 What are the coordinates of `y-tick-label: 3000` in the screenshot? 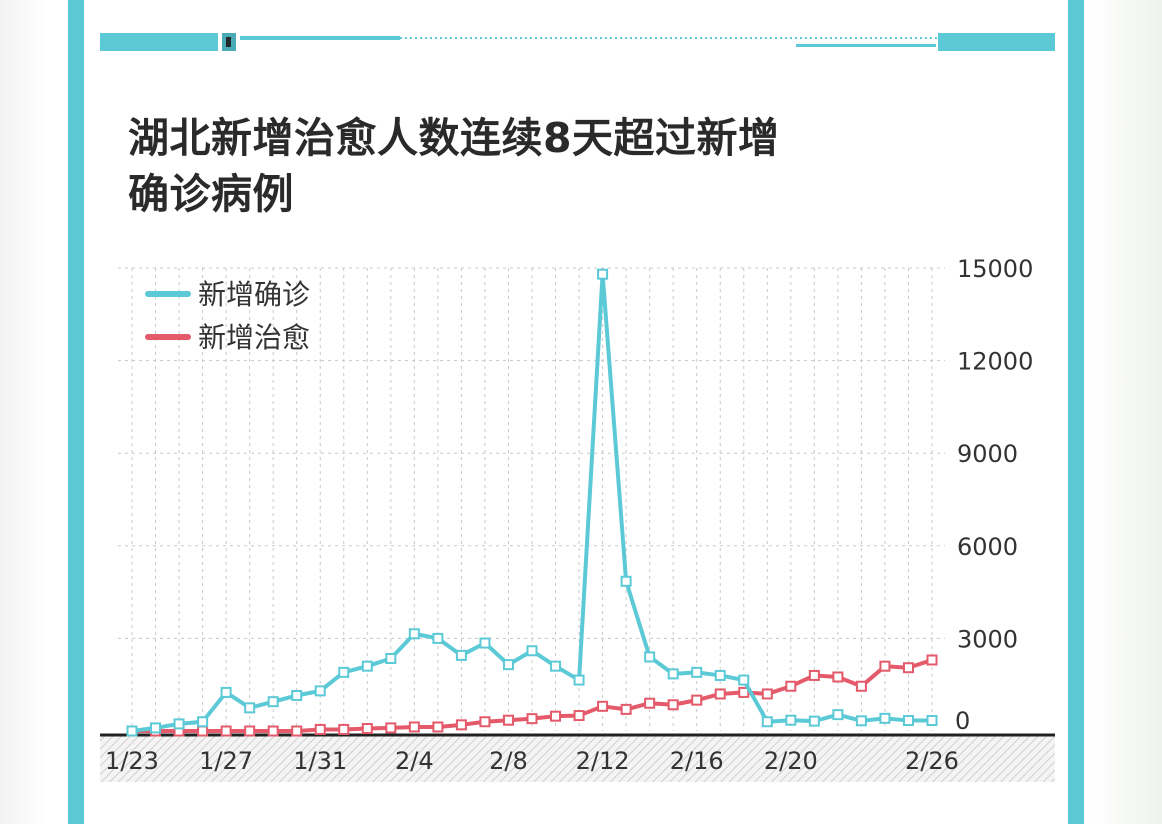 It's located at (987, 639).